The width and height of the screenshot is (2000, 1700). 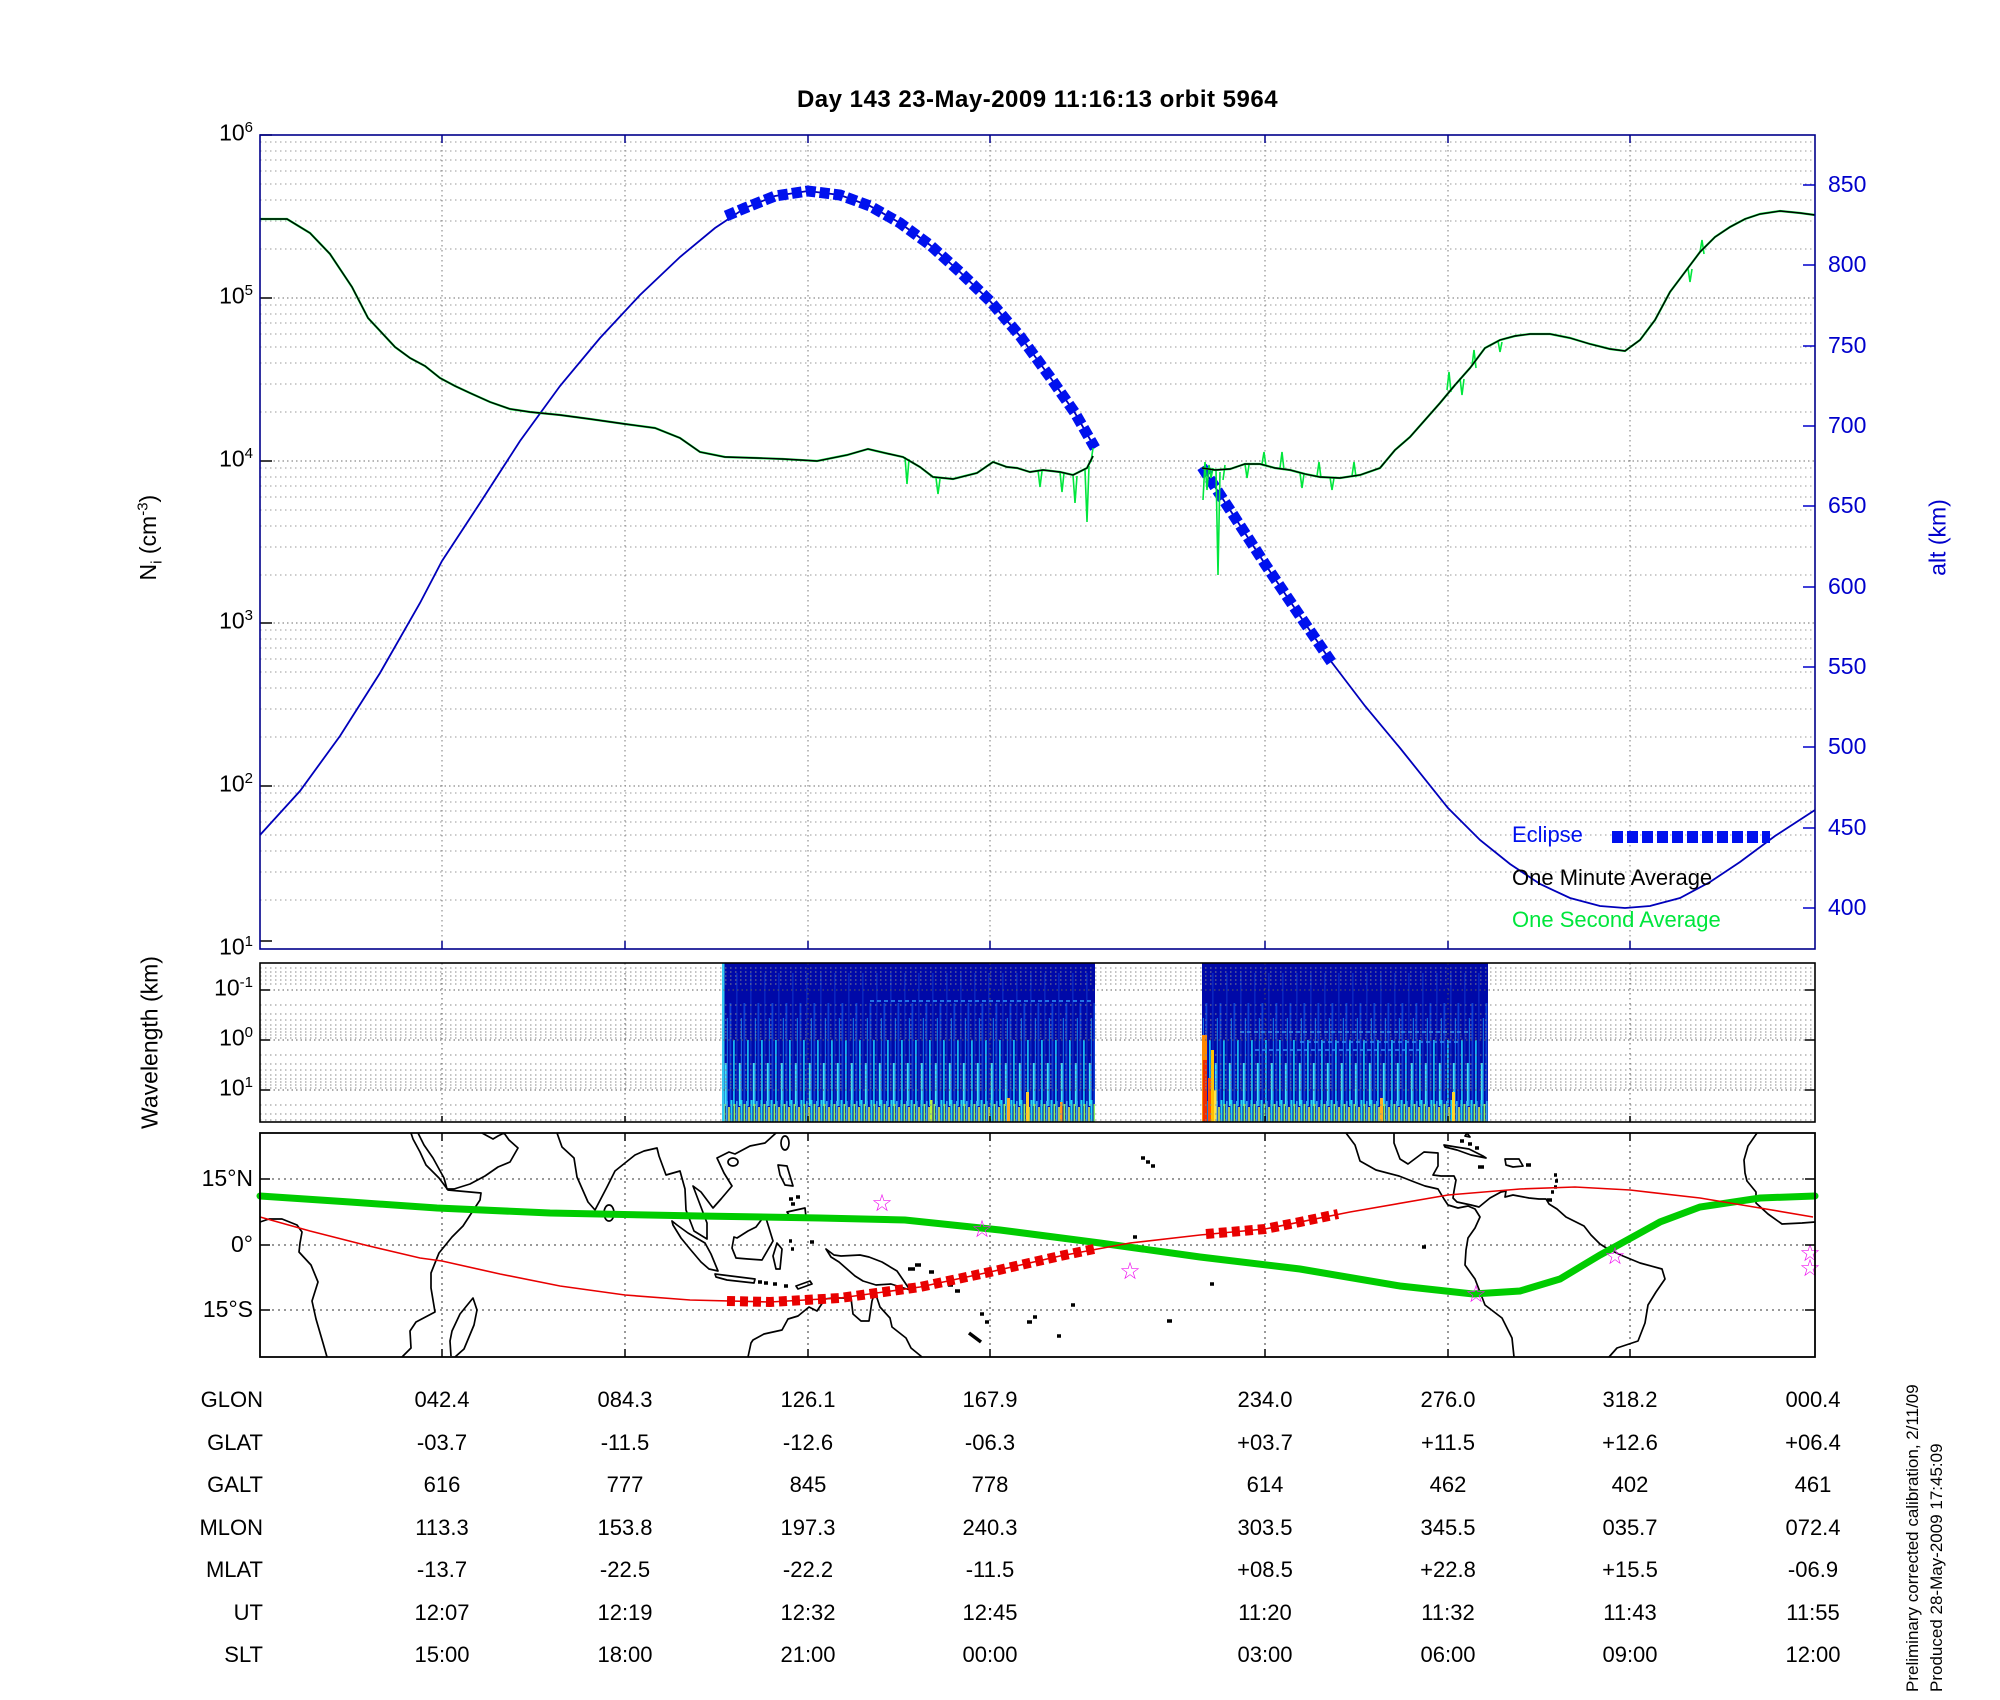 I want to click on lat-tick-0: 0°, so click(x=242, y=1244).